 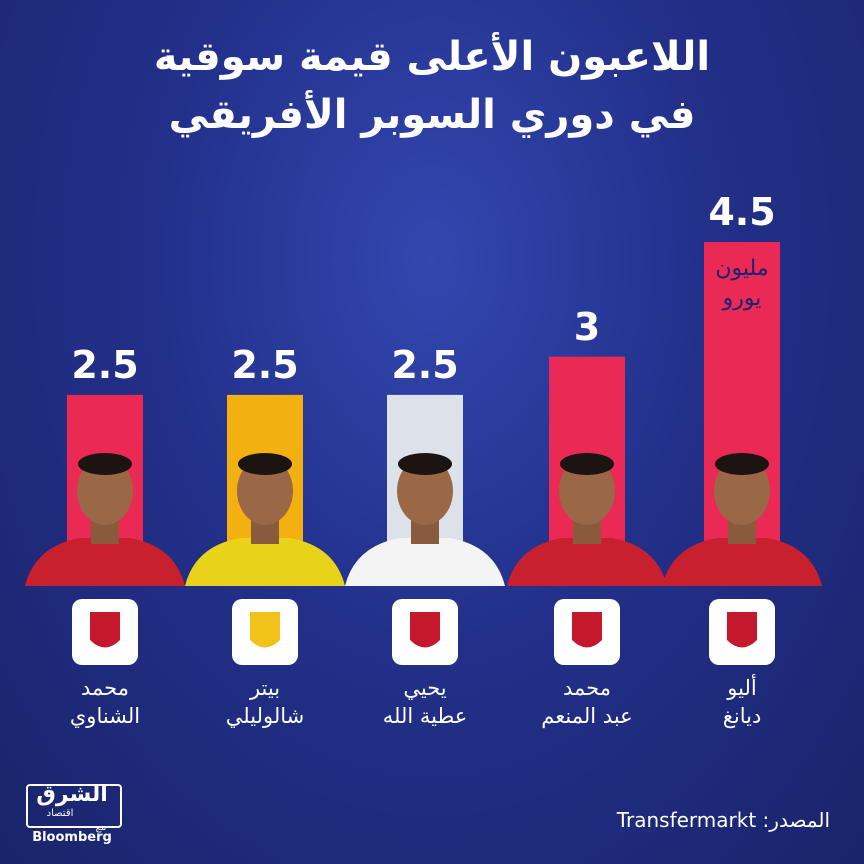 I want to click on x-tick-label: محمد عبد المنعم, so click(x=587, y=702).